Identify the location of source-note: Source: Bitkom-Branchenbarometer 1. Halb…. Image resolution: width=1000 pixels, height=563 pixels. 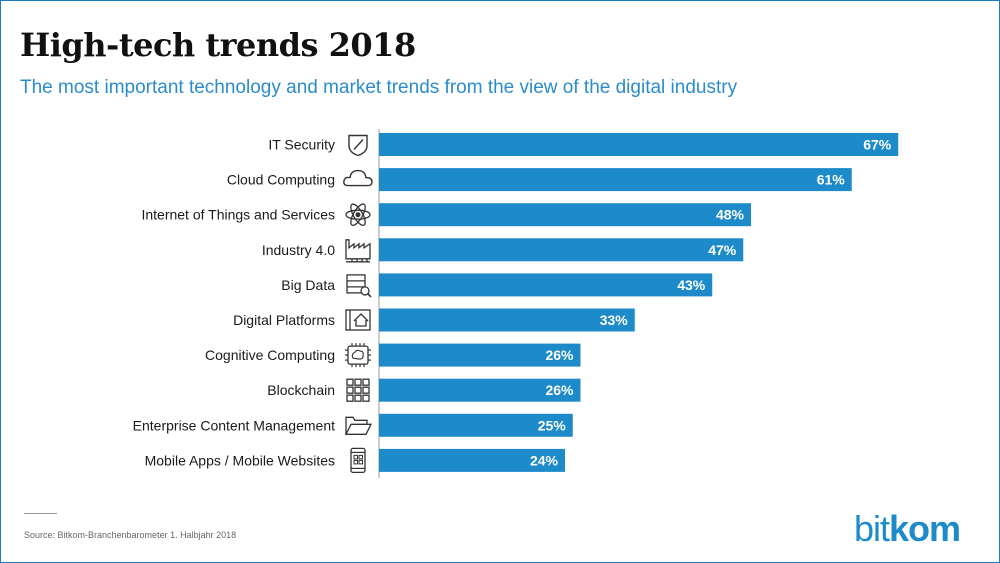
(130, 535).